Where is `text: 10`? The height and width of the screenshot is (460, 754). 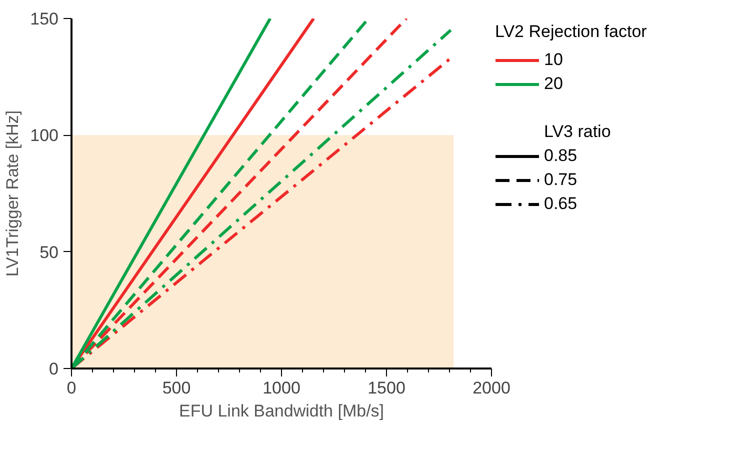
text: 10 is located at coordinates (554, 60).